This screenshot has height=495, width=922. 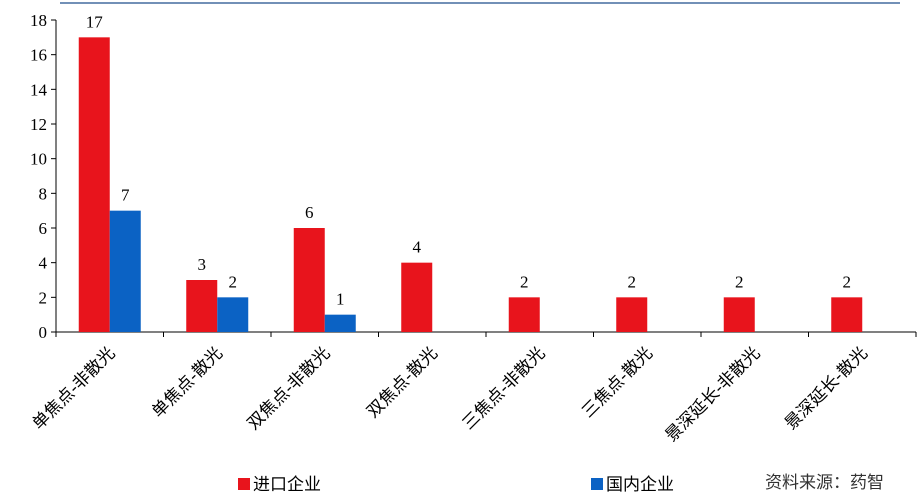 I want to click on category-label: 双焦点-非散光, so click(x=289, y=388).